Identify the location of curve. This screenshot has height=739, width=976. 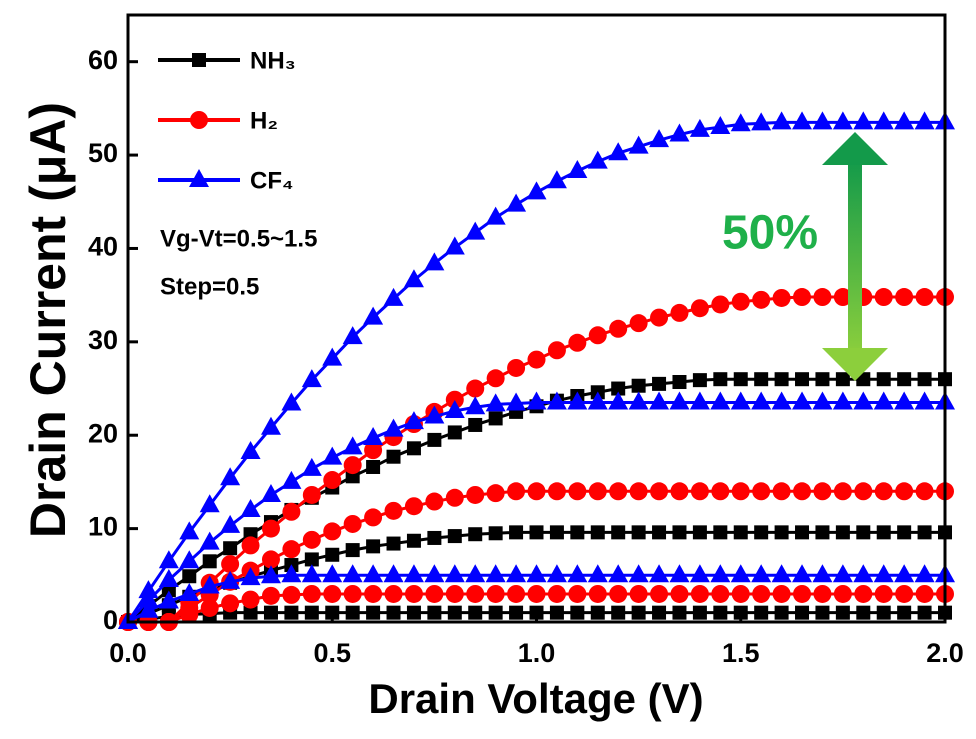
(536, 617).